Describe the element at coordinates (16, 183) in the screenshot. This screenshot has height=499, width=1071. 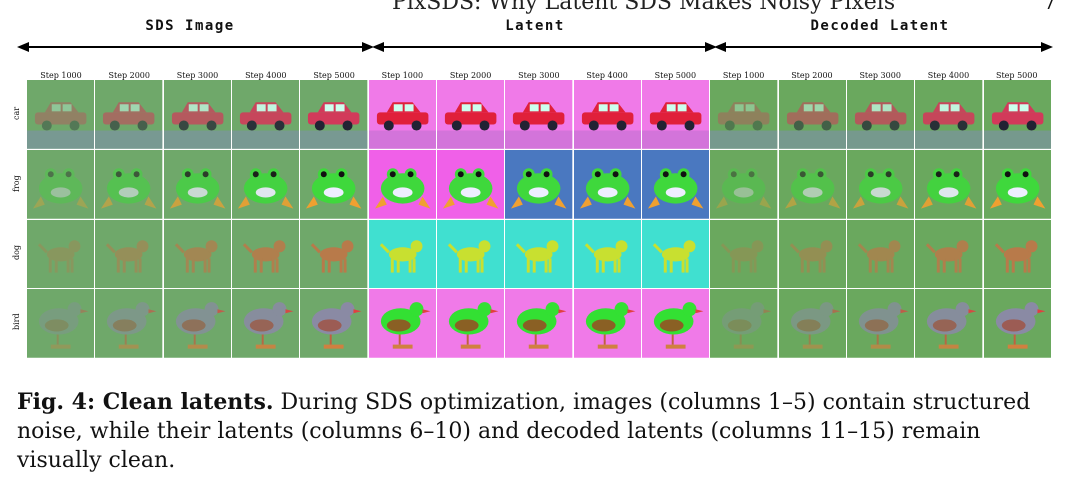
I see `row-label-frog: frog` at that location.